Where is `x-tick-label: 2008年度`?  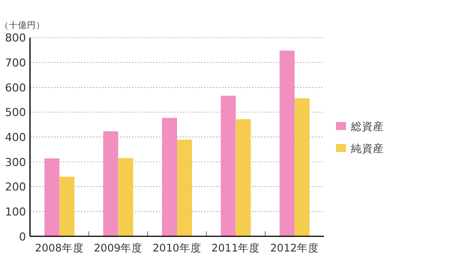
x-tick-label: 2008年度 is located at coordinates (59, 247).